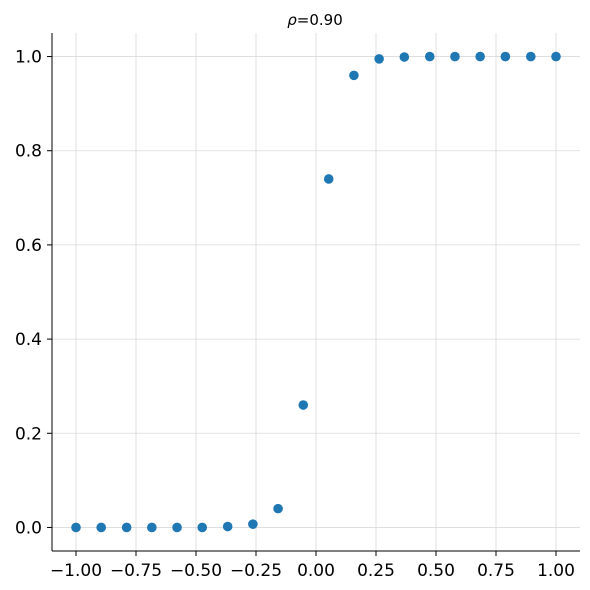  Describe the element at coordinates (316, 571) in the screenshot. I see `x-tick-label: 0.00` at that location.